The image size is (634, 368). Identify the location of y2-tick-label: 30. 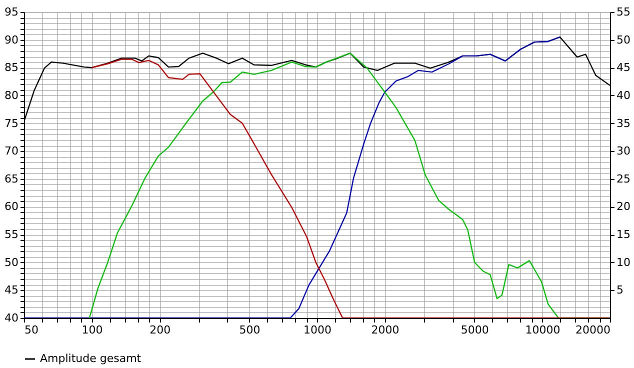
(623, 151).